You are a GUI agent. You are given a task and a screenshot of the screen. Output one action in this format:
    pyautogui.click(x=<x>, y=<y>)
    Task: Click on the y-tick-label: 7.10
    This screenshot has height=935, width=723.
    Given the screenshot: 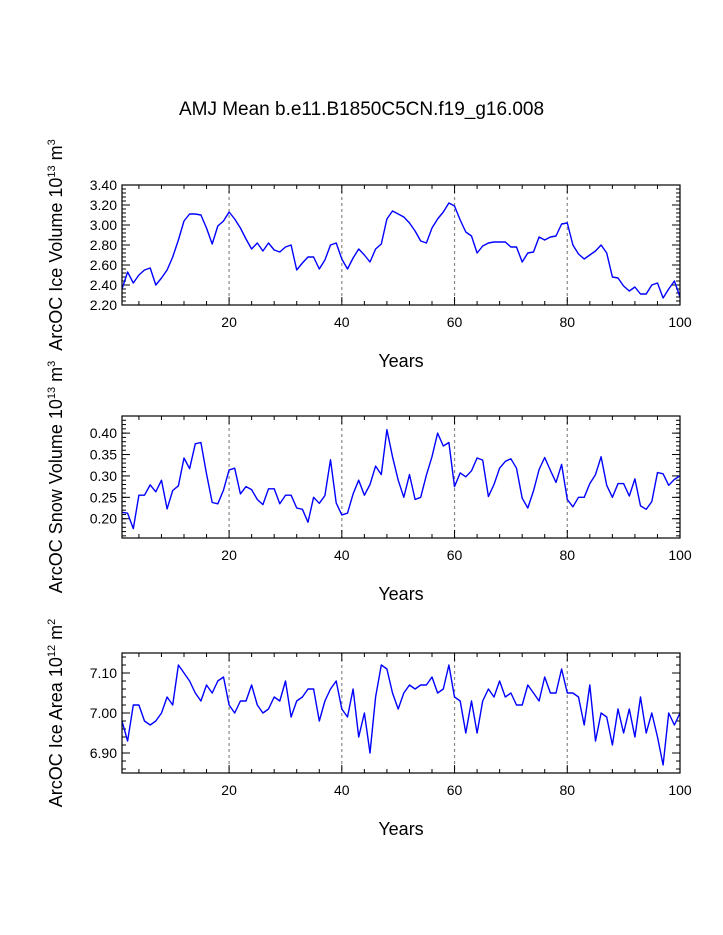 What is the action you would take?
    pyautogui.click(x=103, y=673)
    